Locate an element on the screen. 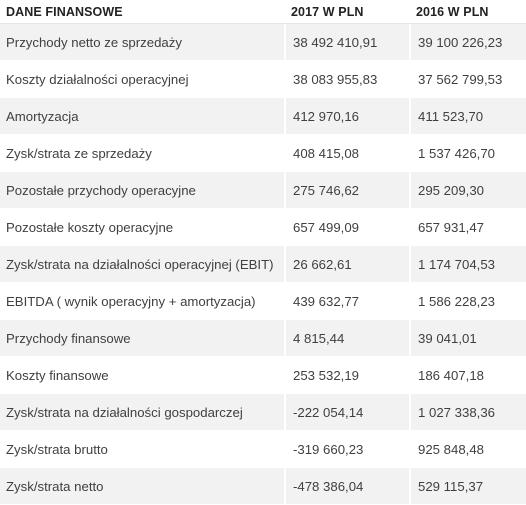 Image resolution: width=526 pixels, height=505 pixels. value-2016: 37 562 799,53 is located at coordinates (468, 79).